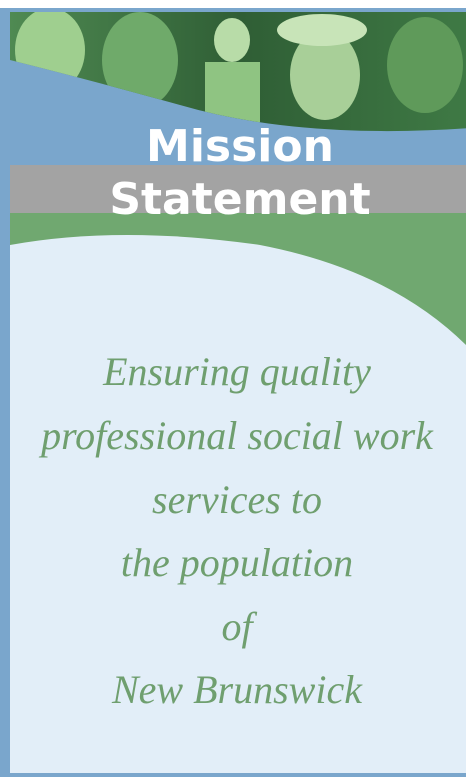  What do you see at coordinates (237, 499) in the screenshot?
I see `statement-line: services to` at bounding box center [237, 499].